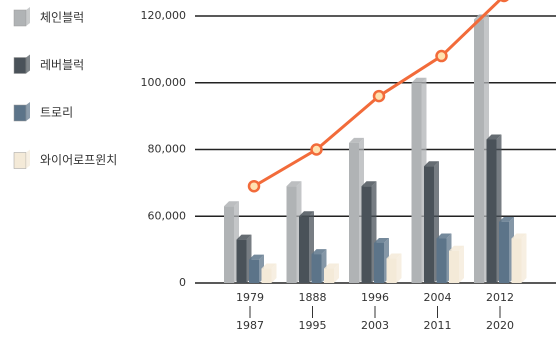 The image size is (556, 338). I want to click on x-tick-label: 2020, so click(500, 325).